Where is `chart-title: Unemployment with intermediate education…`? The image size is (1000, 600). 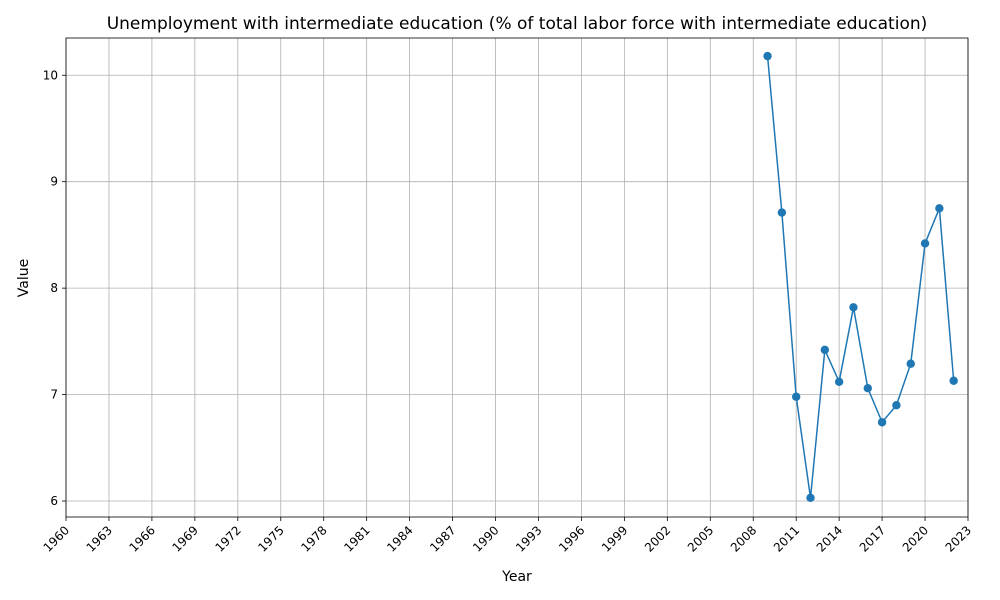 chart-title: Unemployment with intermediate education… is located at coordinates (517, 24).